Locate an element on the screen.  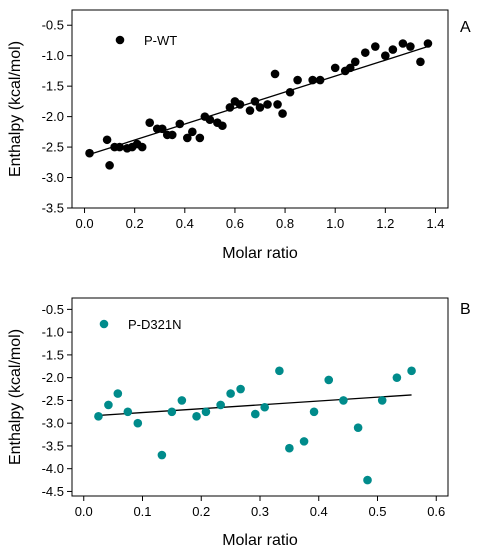
x-tick-label-a-4: 0.8 is located at coordinates (285, 223).